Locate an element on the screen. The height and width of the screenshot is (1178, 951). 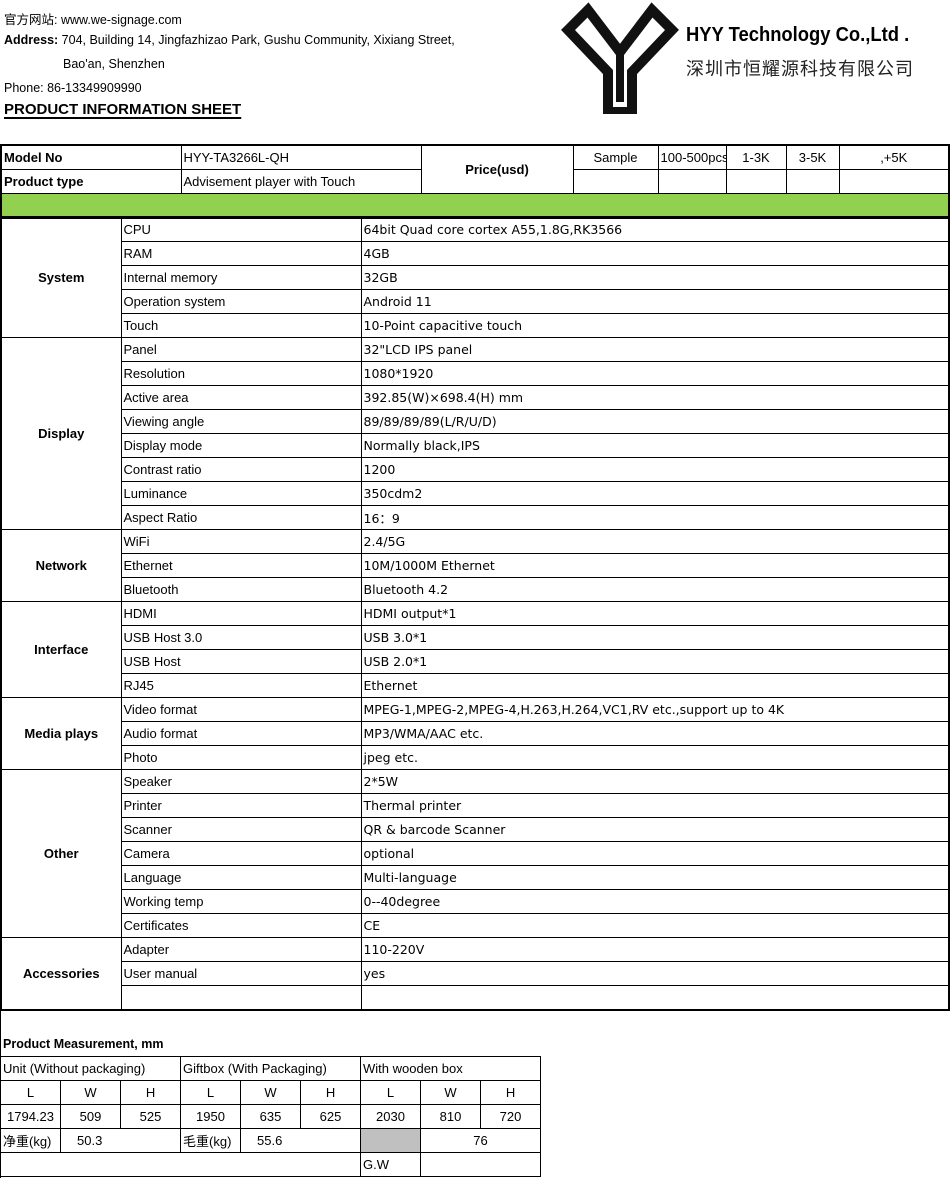
measurement-title: Product Measurement, mm is located at coordinates (83, 1044).